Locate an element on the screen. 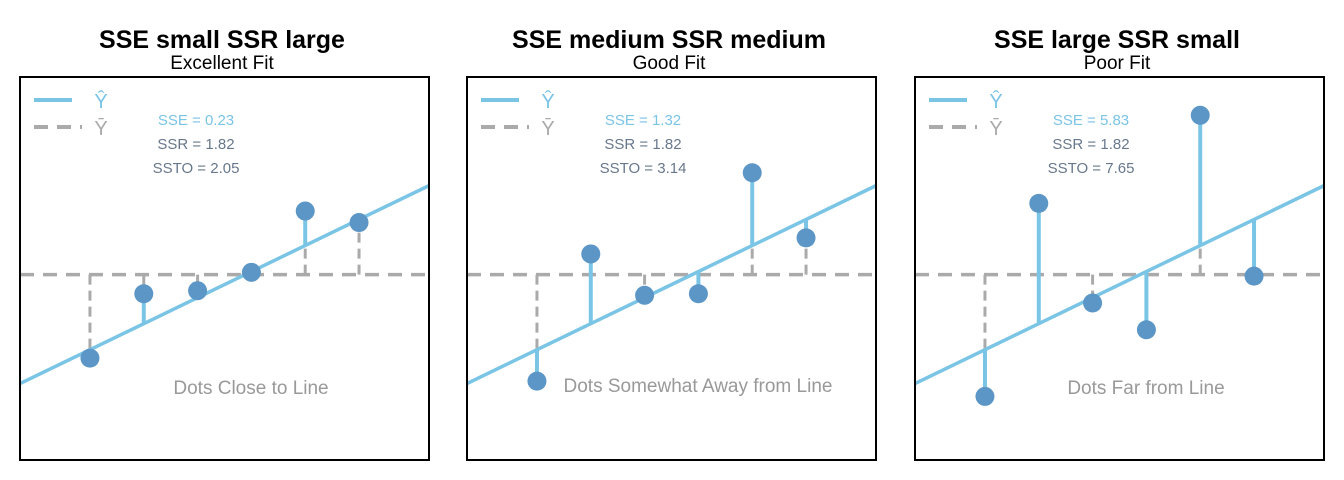  chart-subtitle: Poor Fit is located at coordinates (1117, 63).